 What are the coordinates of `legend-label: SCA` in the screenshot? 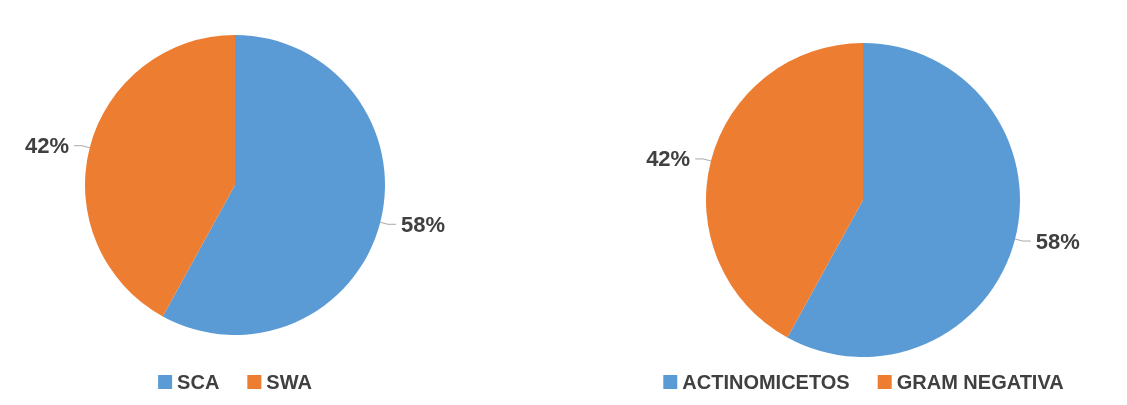 It's located at (198, 382).